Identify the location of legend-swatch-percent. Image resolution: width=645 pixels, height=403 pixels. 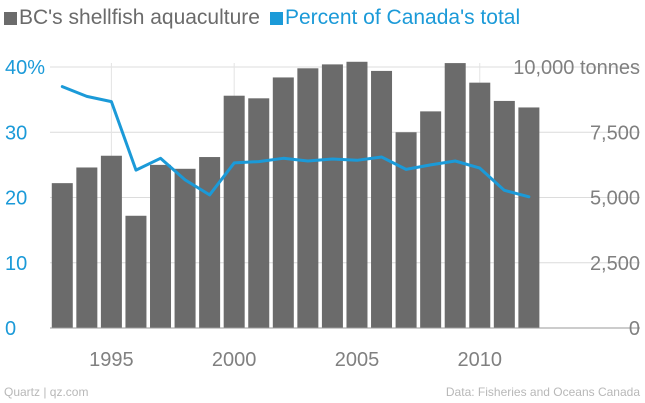
(276, 18).